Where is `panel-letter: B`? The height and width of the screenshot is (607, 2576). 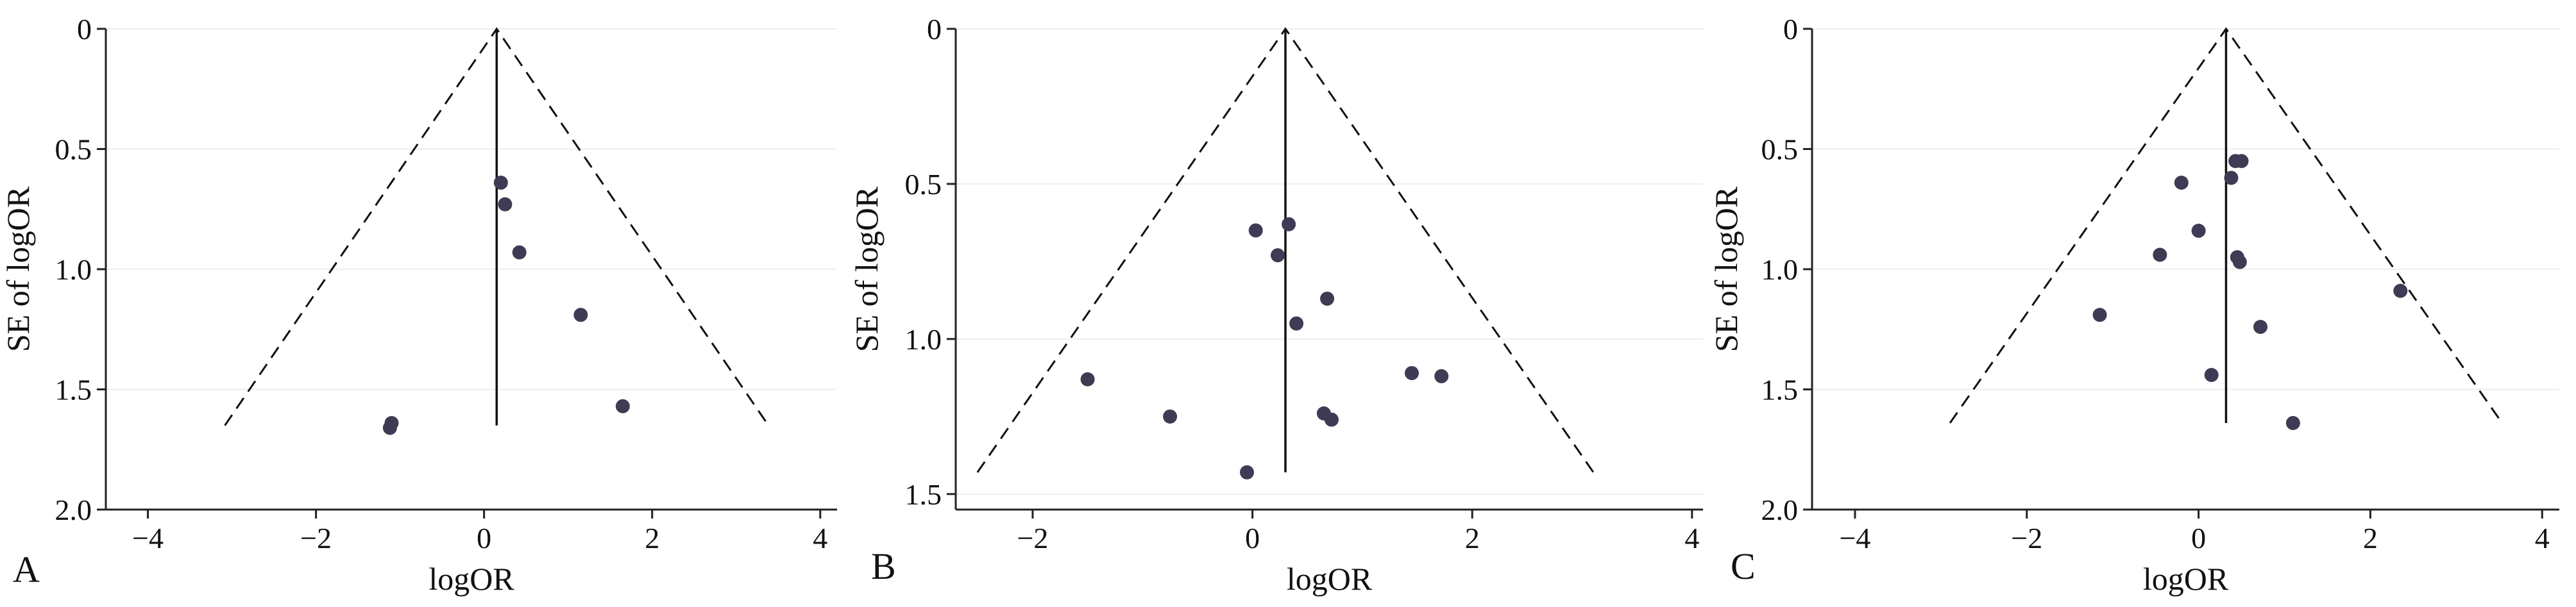 panel-letter: B is located at coordinates (883, 566).